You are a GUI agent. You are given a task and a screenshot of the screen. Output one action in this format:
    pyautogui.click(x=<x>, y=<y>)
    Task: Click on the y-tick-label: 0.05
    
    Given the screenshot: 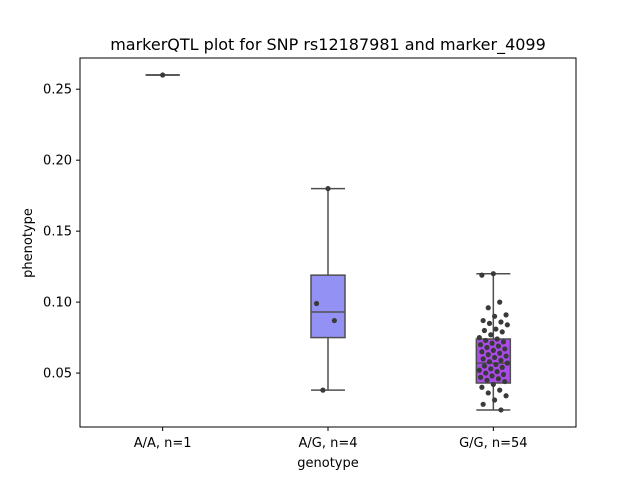 What is the action you would take?
    pyautogui.click(x=57, y=374)
    